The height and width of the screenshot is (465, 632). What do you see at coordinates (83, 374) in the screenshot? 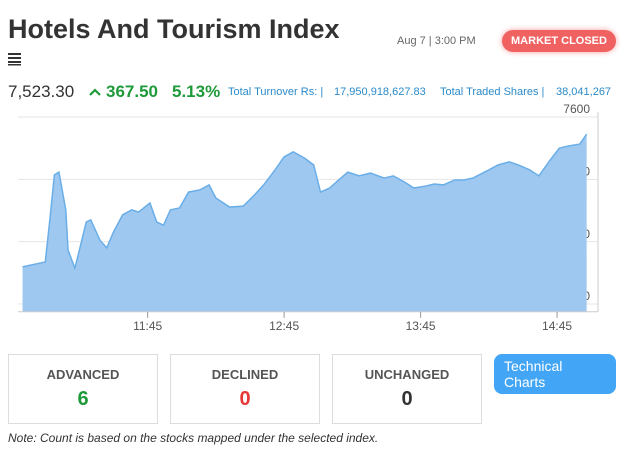
I see `stat-label: ADVANCED` at bounding box center [83, 374].